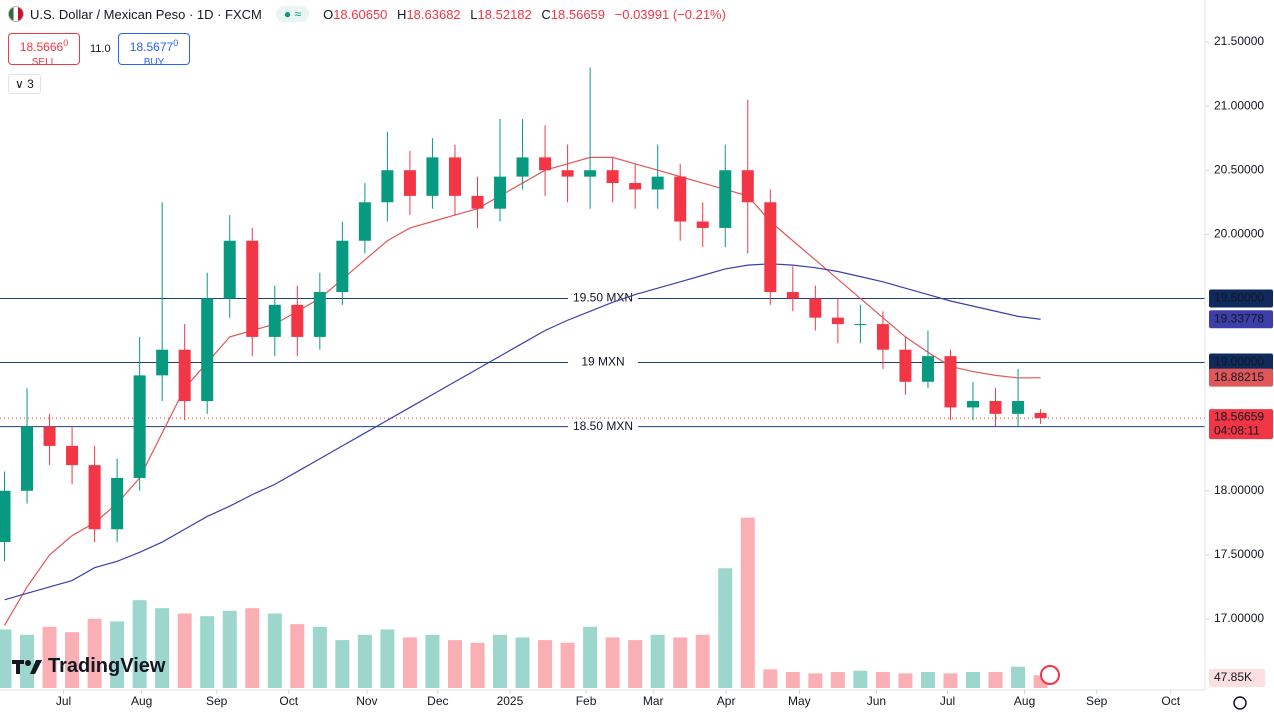 Image resolution: width=1274 pixels, height=715 pixels. I want to click on indicator-count: 3, so click(30, 84).